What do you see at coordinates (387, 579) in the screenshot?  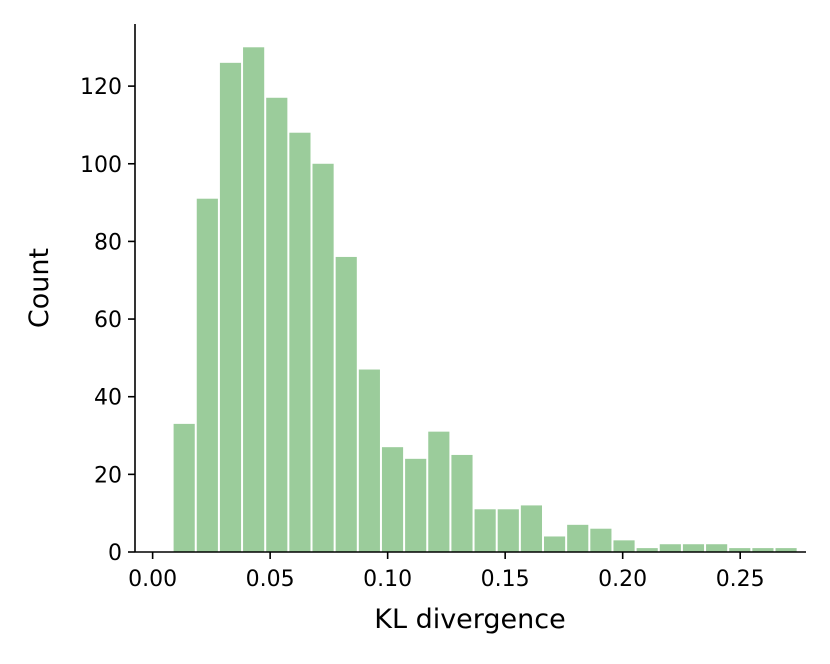 I see `x-tick-label: 0.10` at bounding box center [387, 579].